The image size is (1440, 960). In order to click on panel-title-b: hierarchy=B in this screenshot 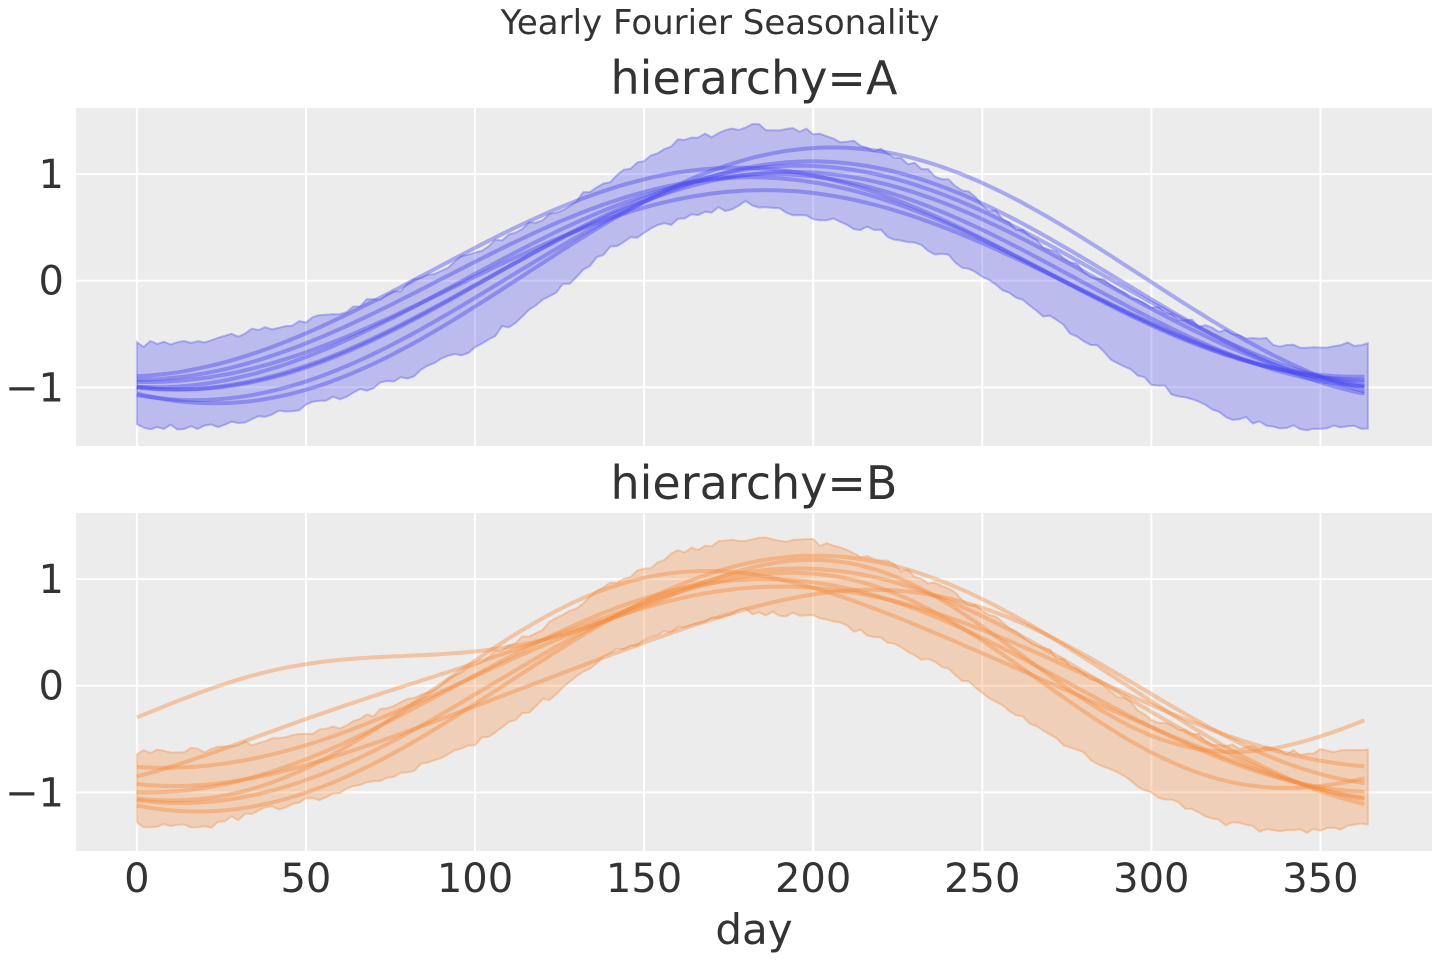, I will do `click(753, 483)`.